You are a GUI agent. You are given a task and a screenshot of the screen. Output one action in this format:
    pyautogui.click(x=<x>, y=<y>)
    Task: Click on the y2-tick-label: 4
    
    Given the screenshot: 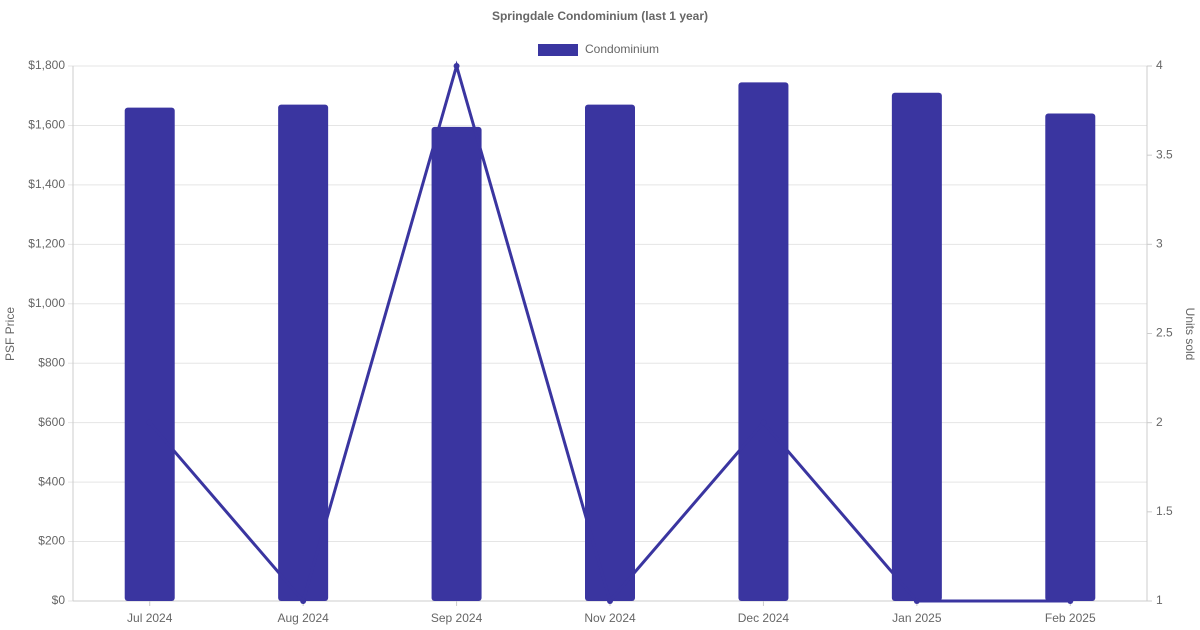 What is the action you would take?
    pyautogui.click(x=1159, y=65)
    